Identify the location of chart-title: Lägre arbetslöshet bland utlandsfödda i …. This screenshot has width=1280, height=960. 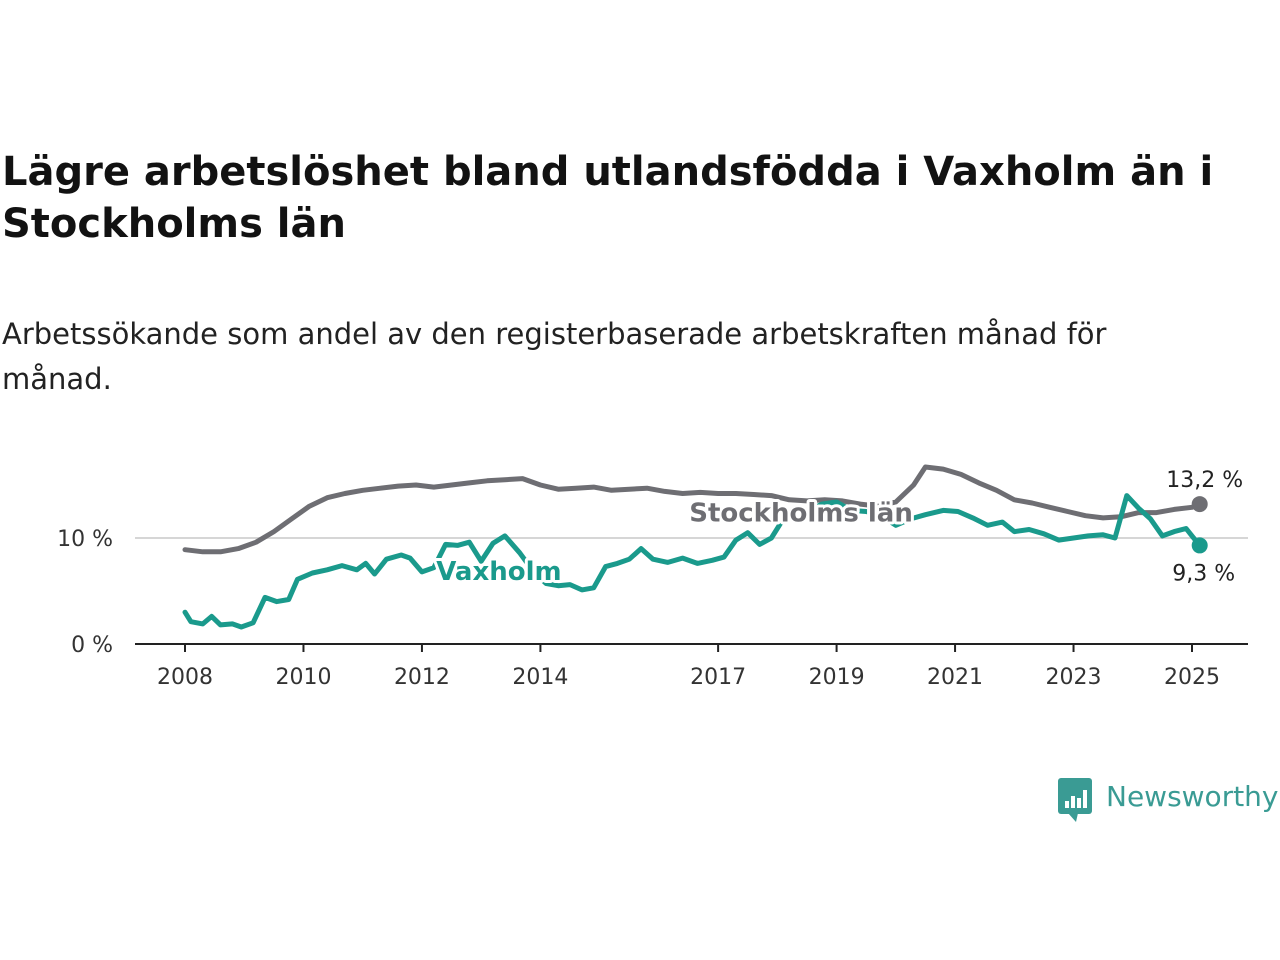
(608, 198).